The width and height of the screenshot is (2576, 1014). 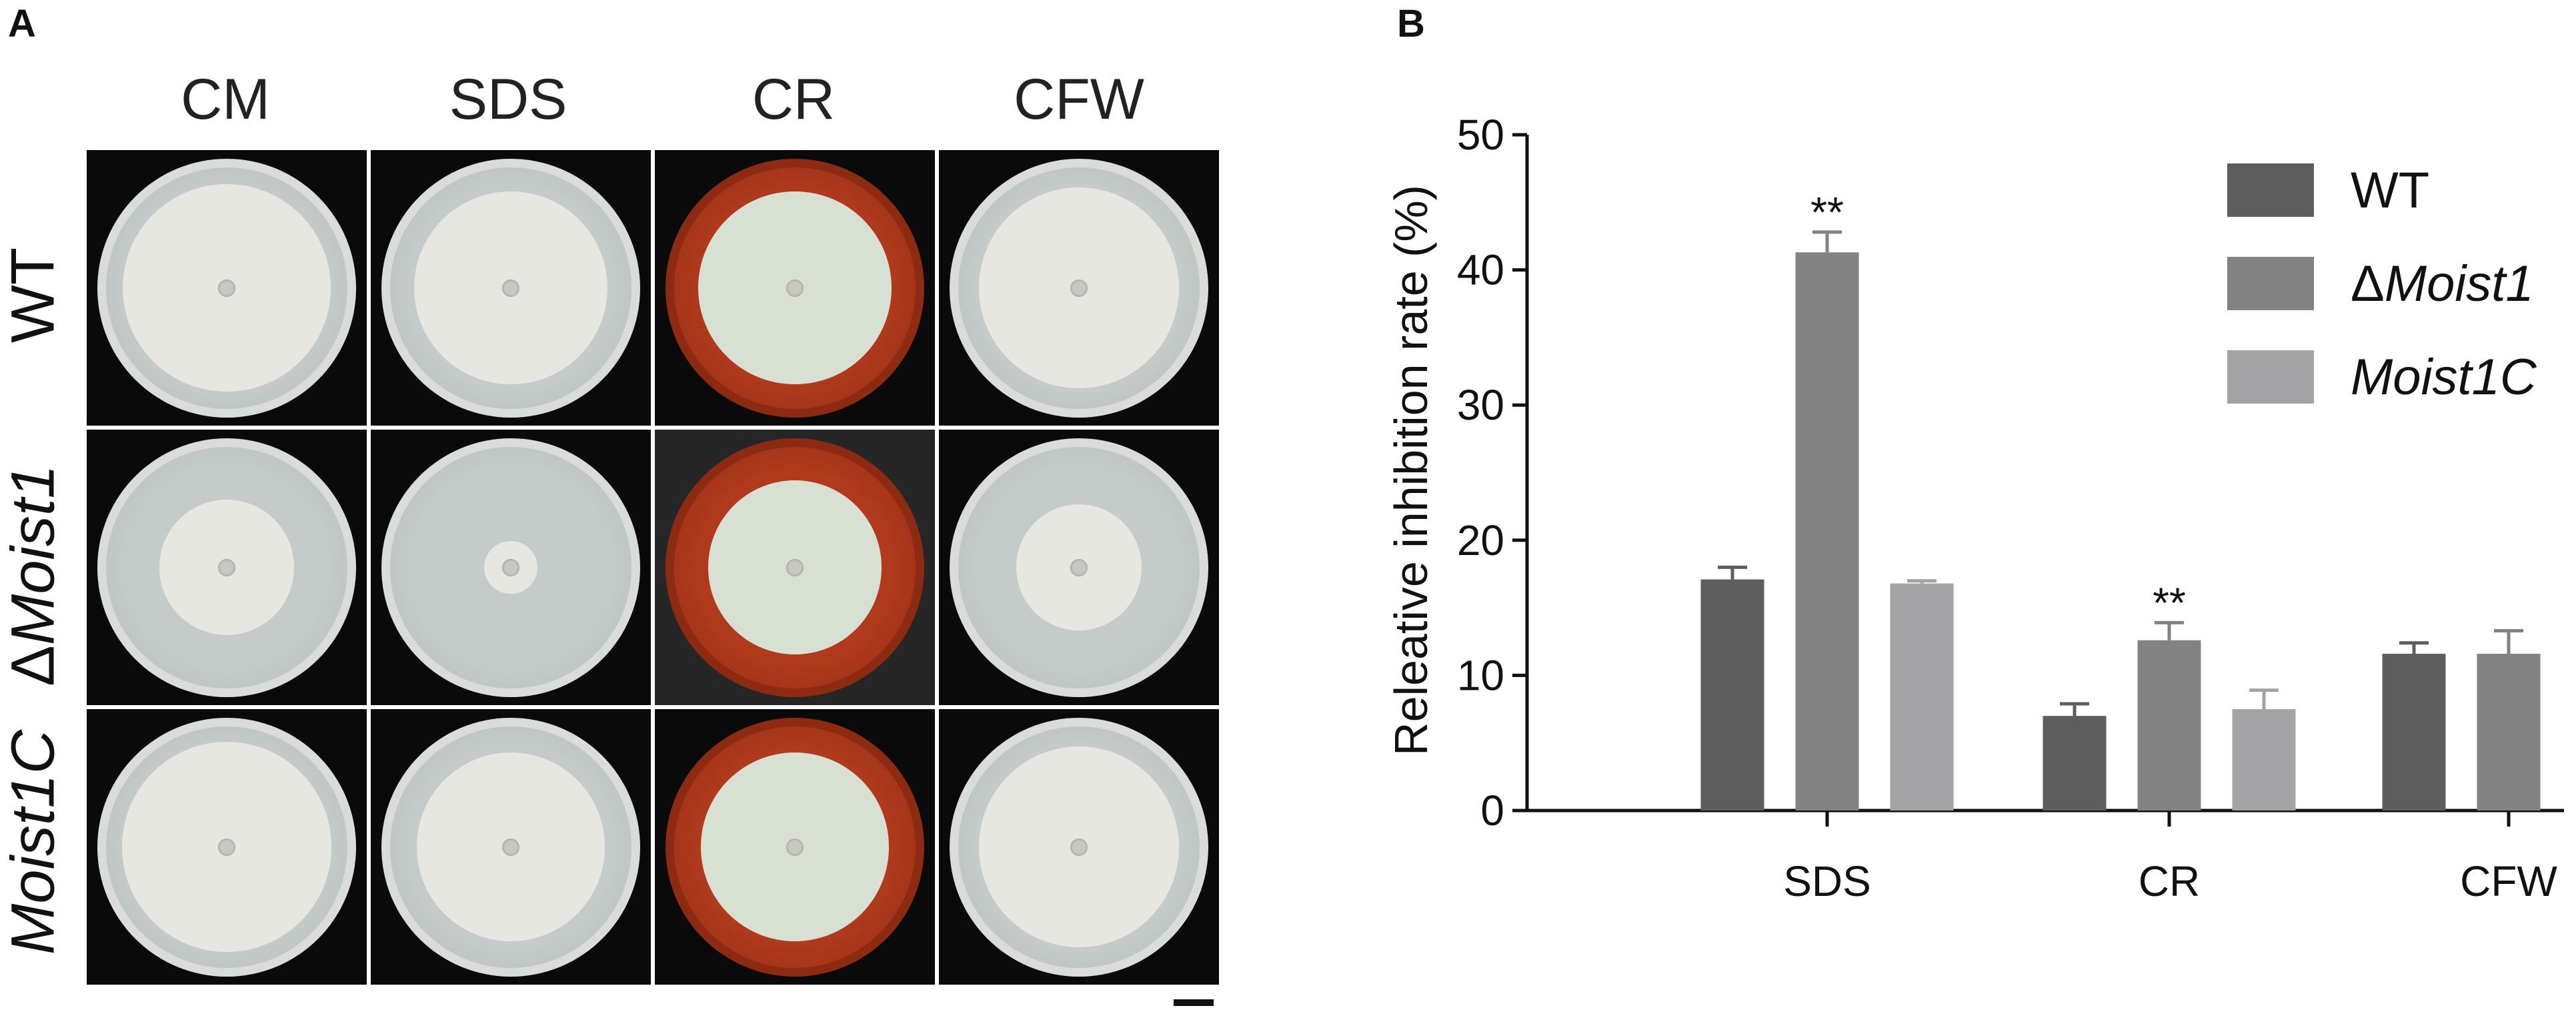 I want to click on plate-photo-r1-c2, so click(x=511, y=288).